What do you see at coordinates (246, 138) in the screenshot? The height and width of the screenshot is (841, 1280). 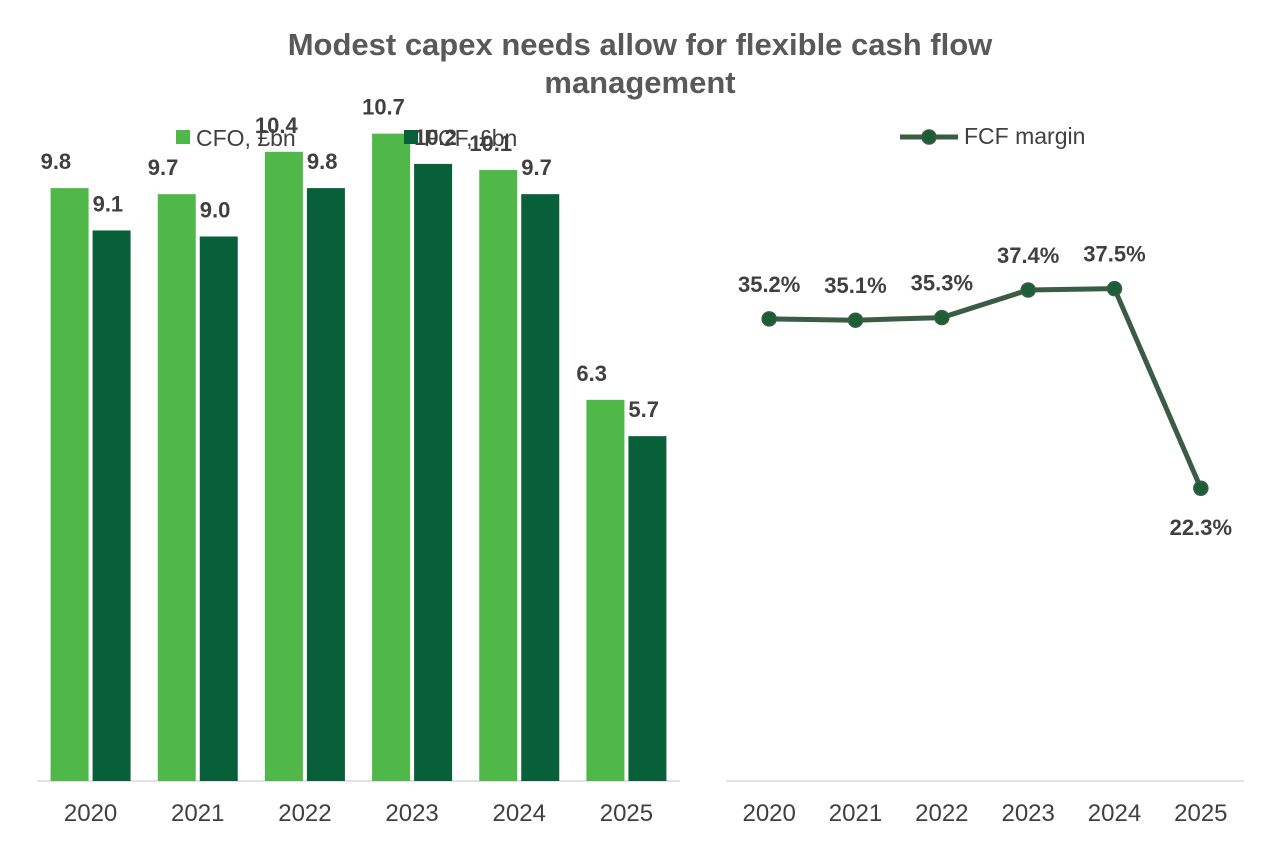 I see `legend-cfo-label: CFO, £bn` at bounding box center [246, 138].